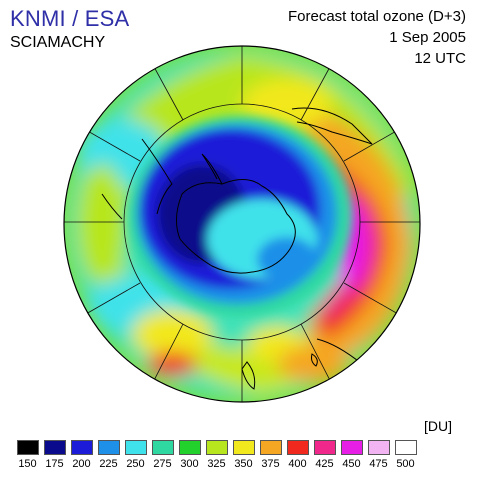  I want to click on scale-label: 250, so click(135, 464).